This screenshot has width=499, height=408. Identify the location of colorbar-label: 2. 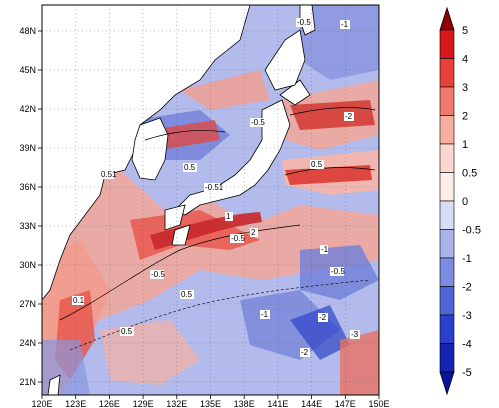
(465, 117).